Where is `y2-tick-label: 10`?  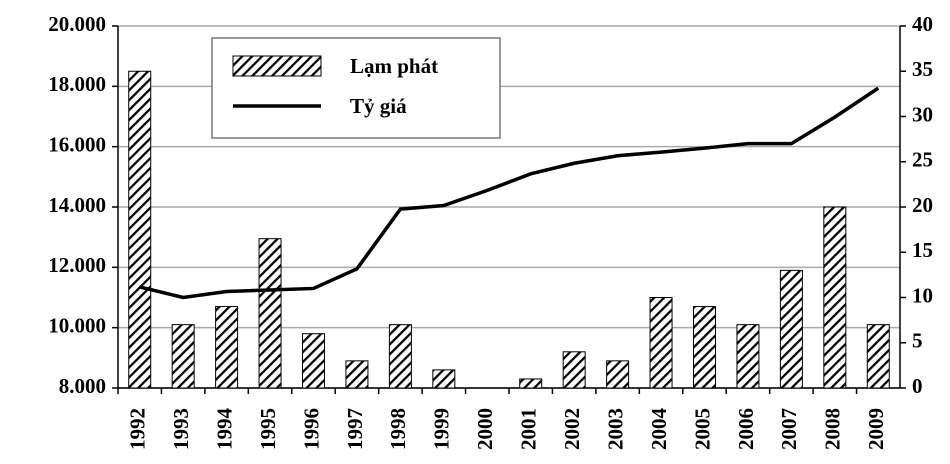 y2-tick-label: 10 is located at coordinates (922, 295).